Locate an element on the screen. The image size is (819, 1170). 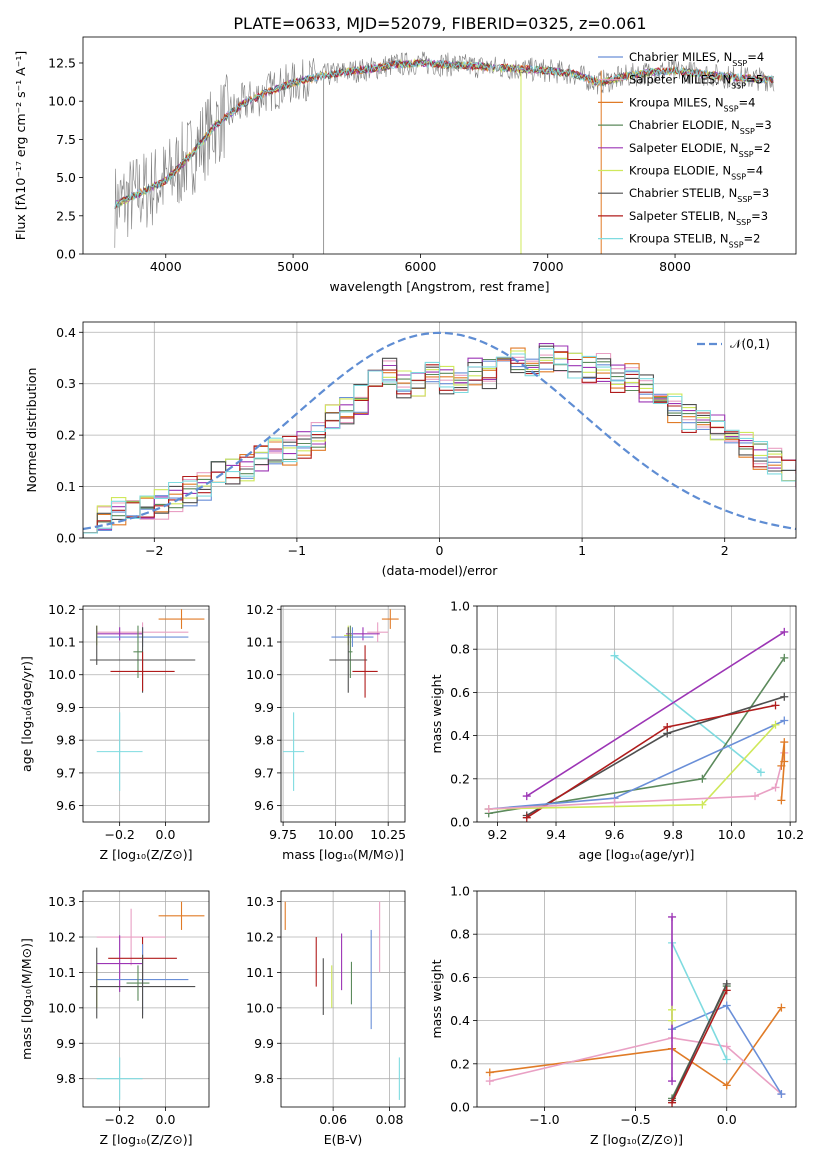
legend-entry: Chabrier STELIB, NSSP=3 is located at coordinates (699, 195).